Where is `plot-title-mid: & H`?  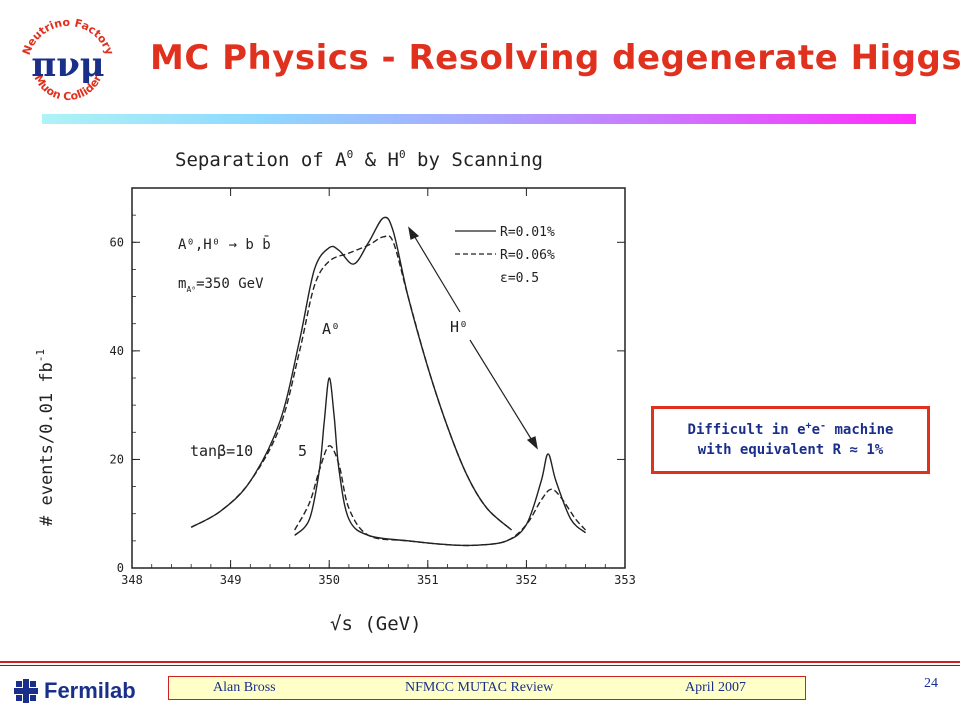
plot-title-mid: & H is located at coordinates (376, 160).